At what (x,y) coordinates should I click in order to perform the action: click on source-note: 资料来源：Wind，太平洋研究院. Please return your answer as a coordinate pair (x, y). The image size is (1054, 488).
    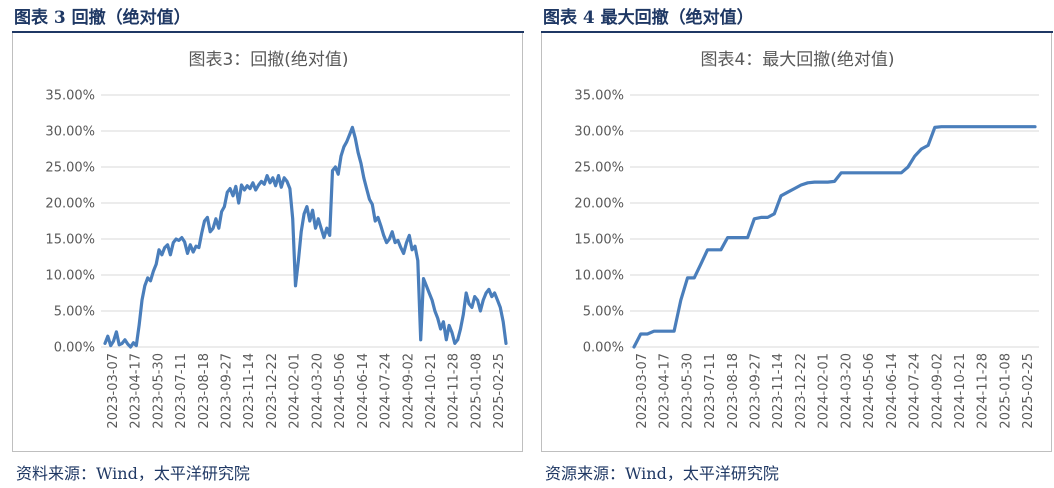
    Looking at the image, I should click on (133, 473).